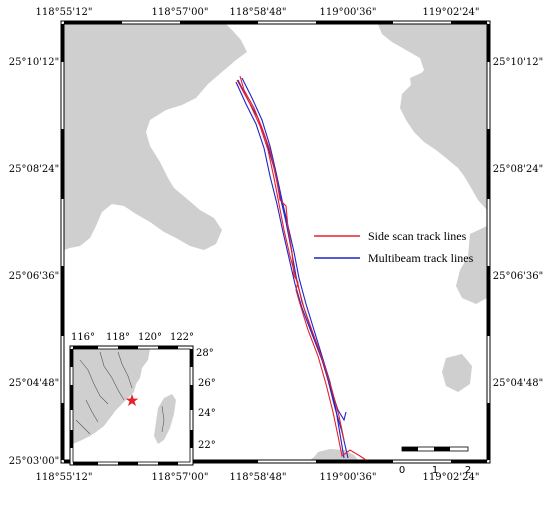 This screenshot has height=515, width=550. What do you see at coordinates (118, 337) in the screenshot?
I see `inset-top-tick-1: 118°` at bounding box center [118, 337].